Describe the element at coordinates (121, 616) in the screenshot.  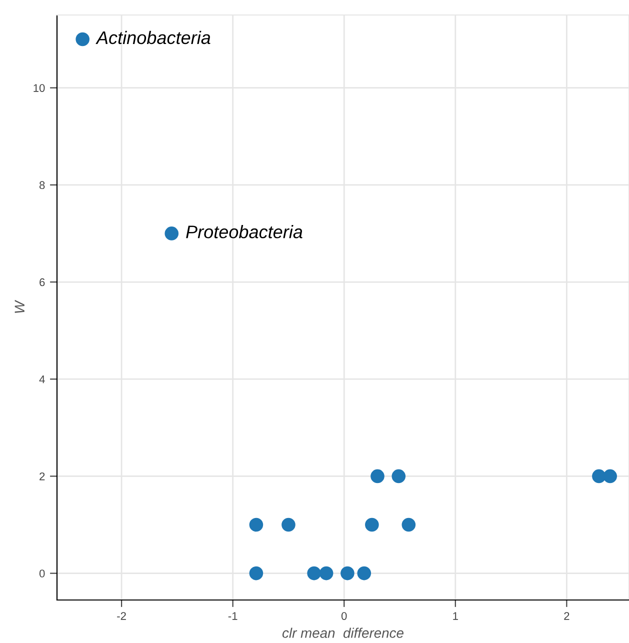
I see `x-tick-label: -2` at that location.